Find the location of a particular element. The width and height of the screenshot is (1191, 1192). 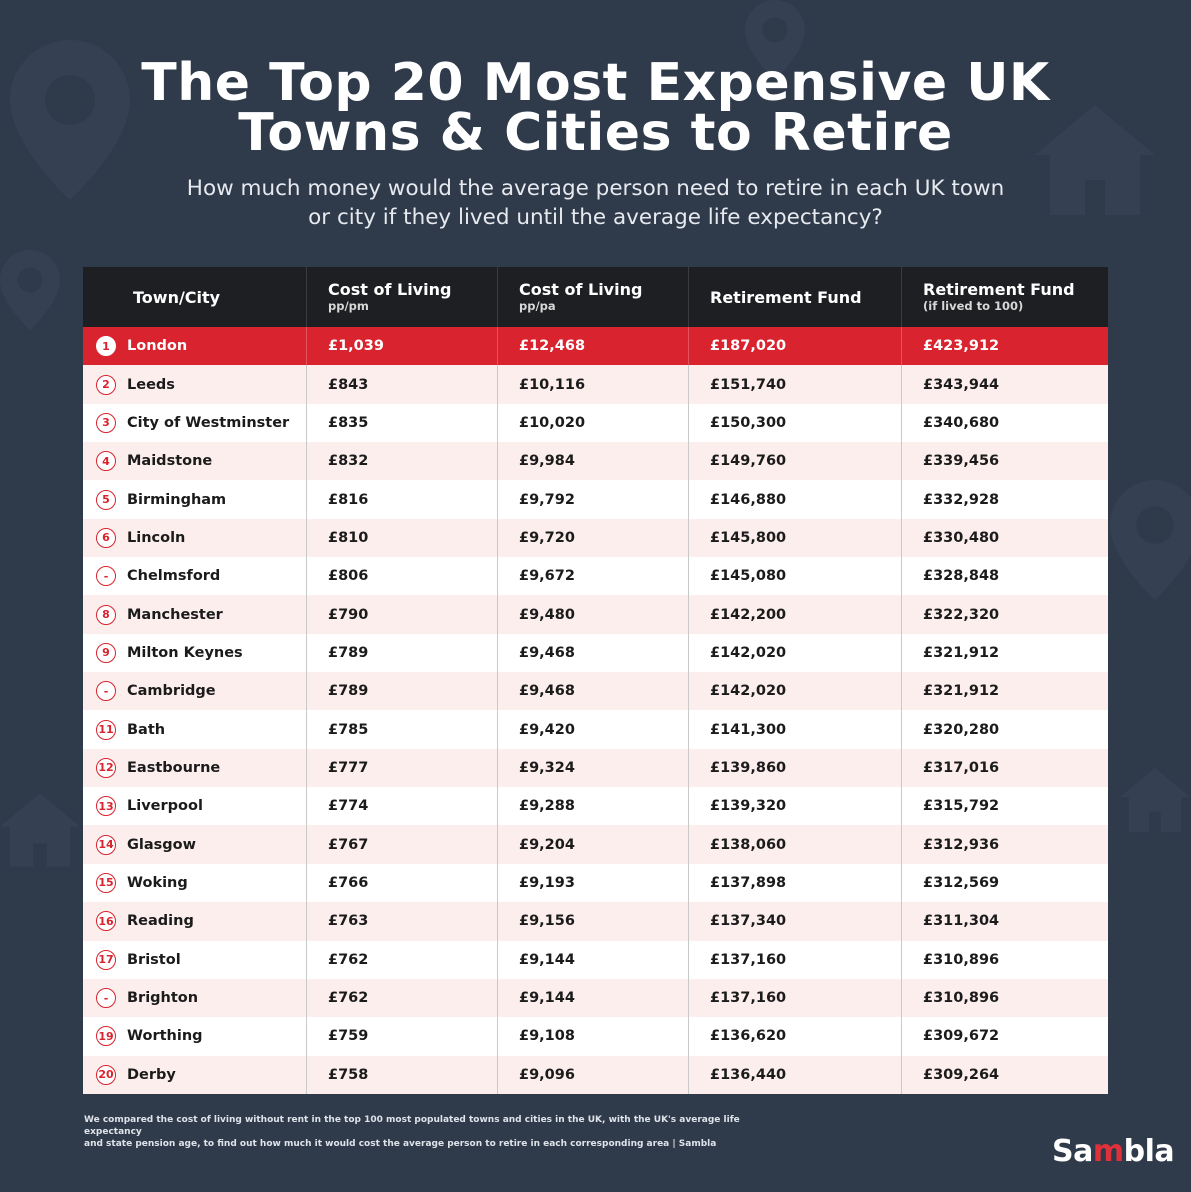

cell-town: 16 Reading is located at coordinates (195, 921).